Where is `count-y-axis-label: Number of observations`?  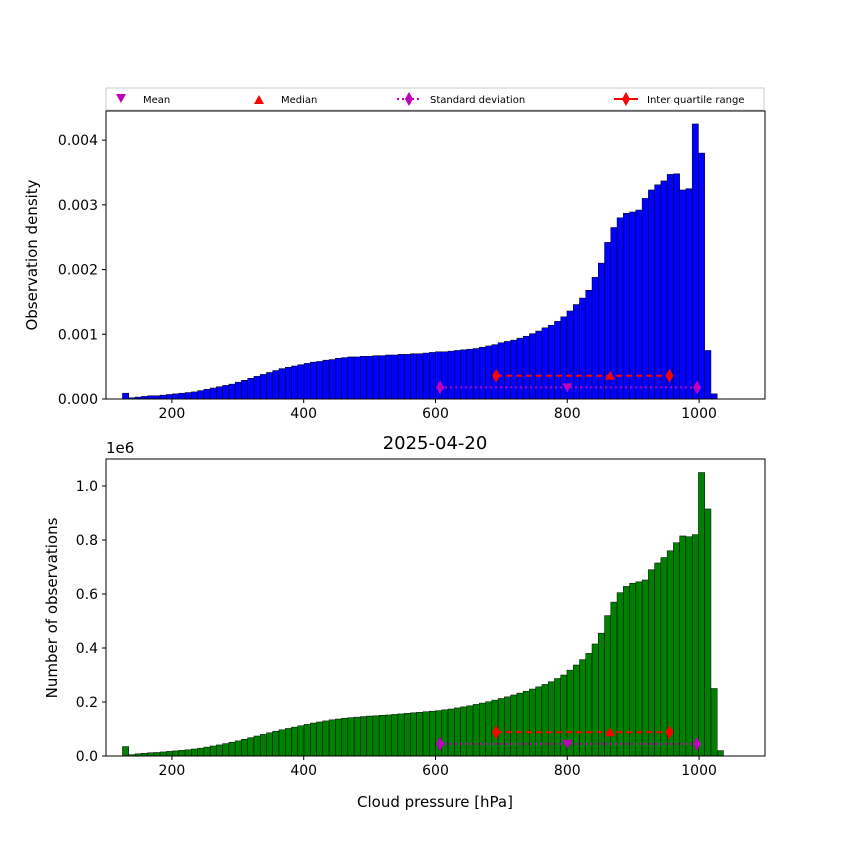 count-y-axis-label: Number of observations is located at coordinates (52, 607).